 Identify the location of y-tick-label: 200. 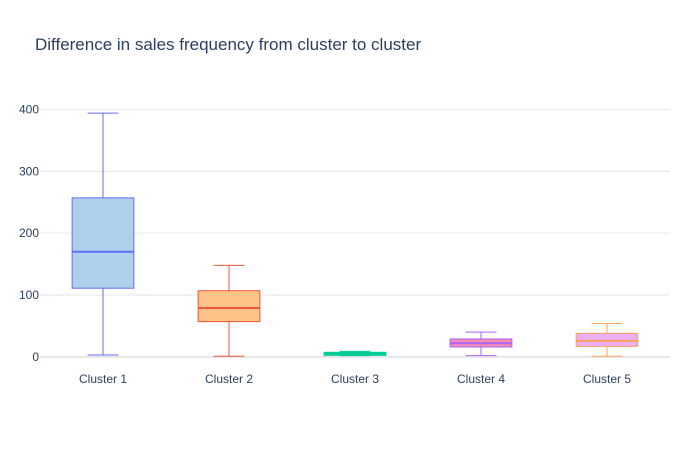
(29, 233).